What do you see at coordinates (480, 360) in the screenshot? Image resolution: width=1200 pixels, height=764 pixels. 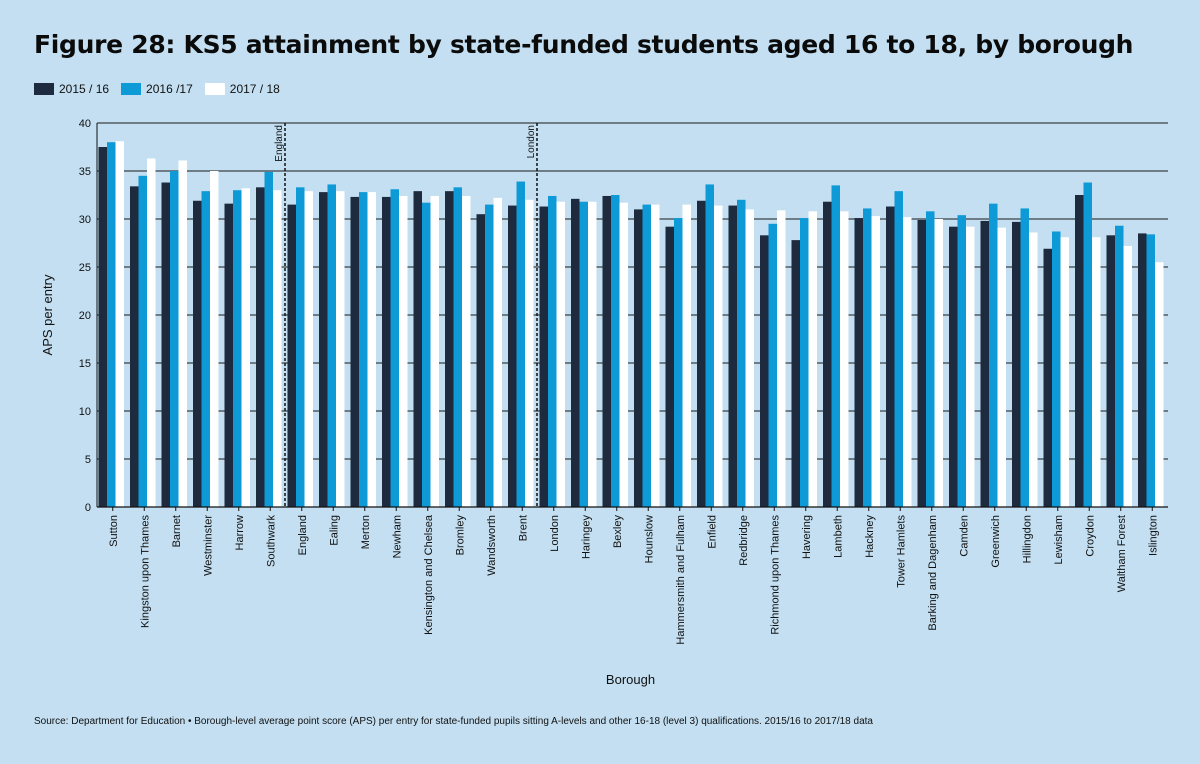 I see `bar-2015-16-wandsworth` at bounding box center [480, 360].